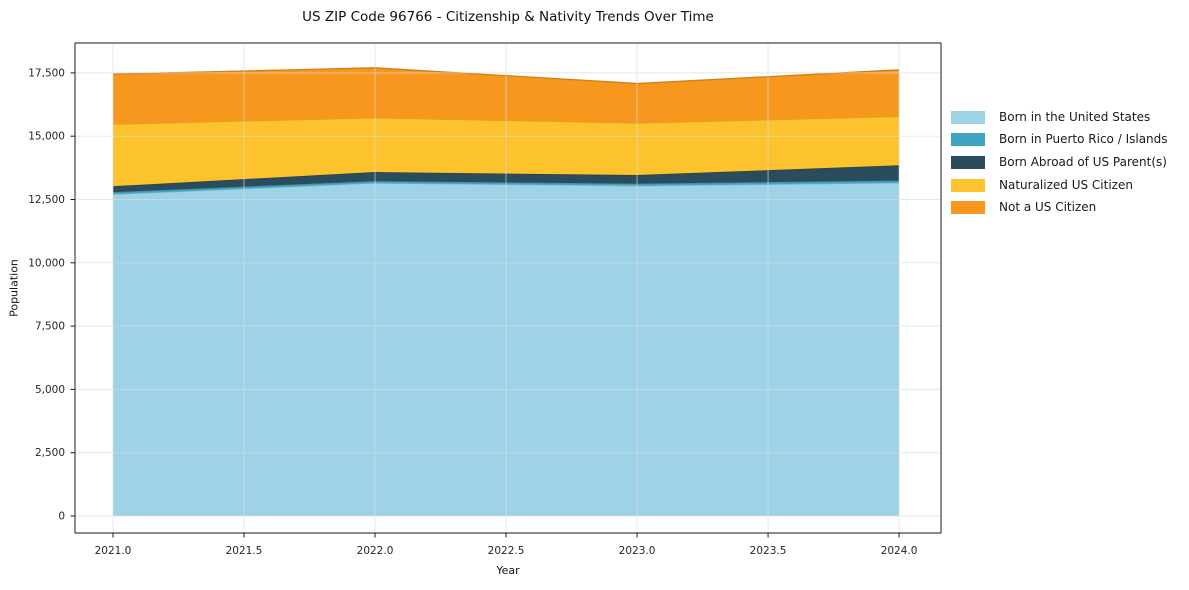 The width and height of the screenshot is (1189, 590). I want to click on svg-text: 15,000, so click(46, 137).